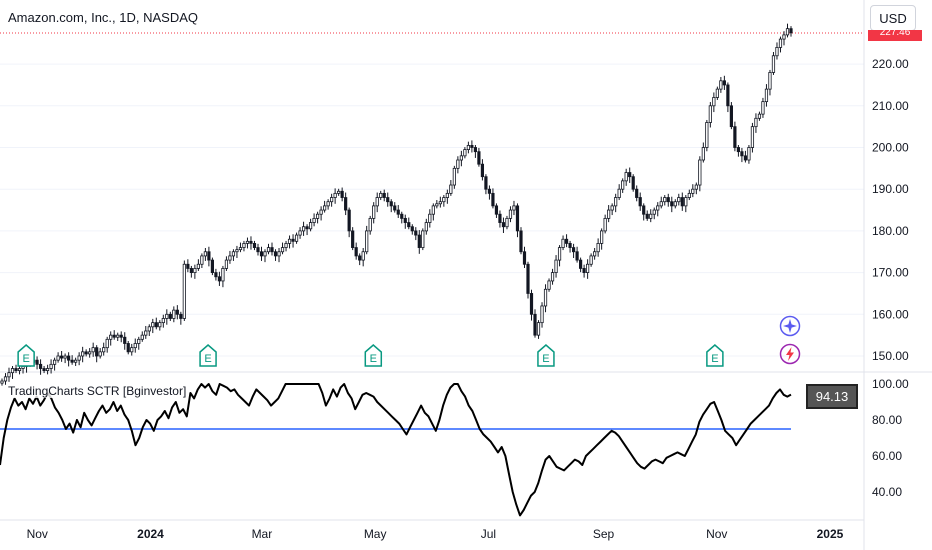  Describe the element at coordinates (890, 231) in the screenshot. I see `price-tick-label: 180.00` at that location.